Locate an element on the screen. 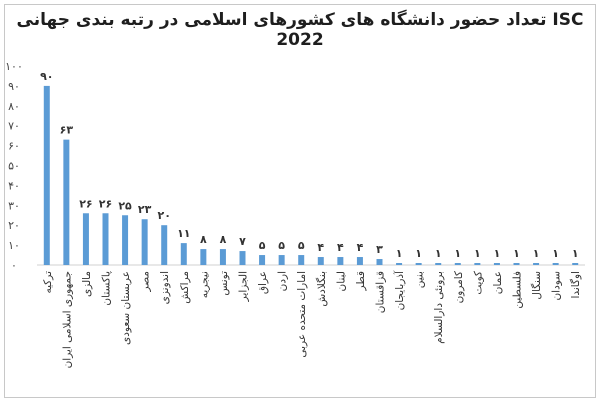  x-tick-label: مالزی is located at coordinates (87, 284).